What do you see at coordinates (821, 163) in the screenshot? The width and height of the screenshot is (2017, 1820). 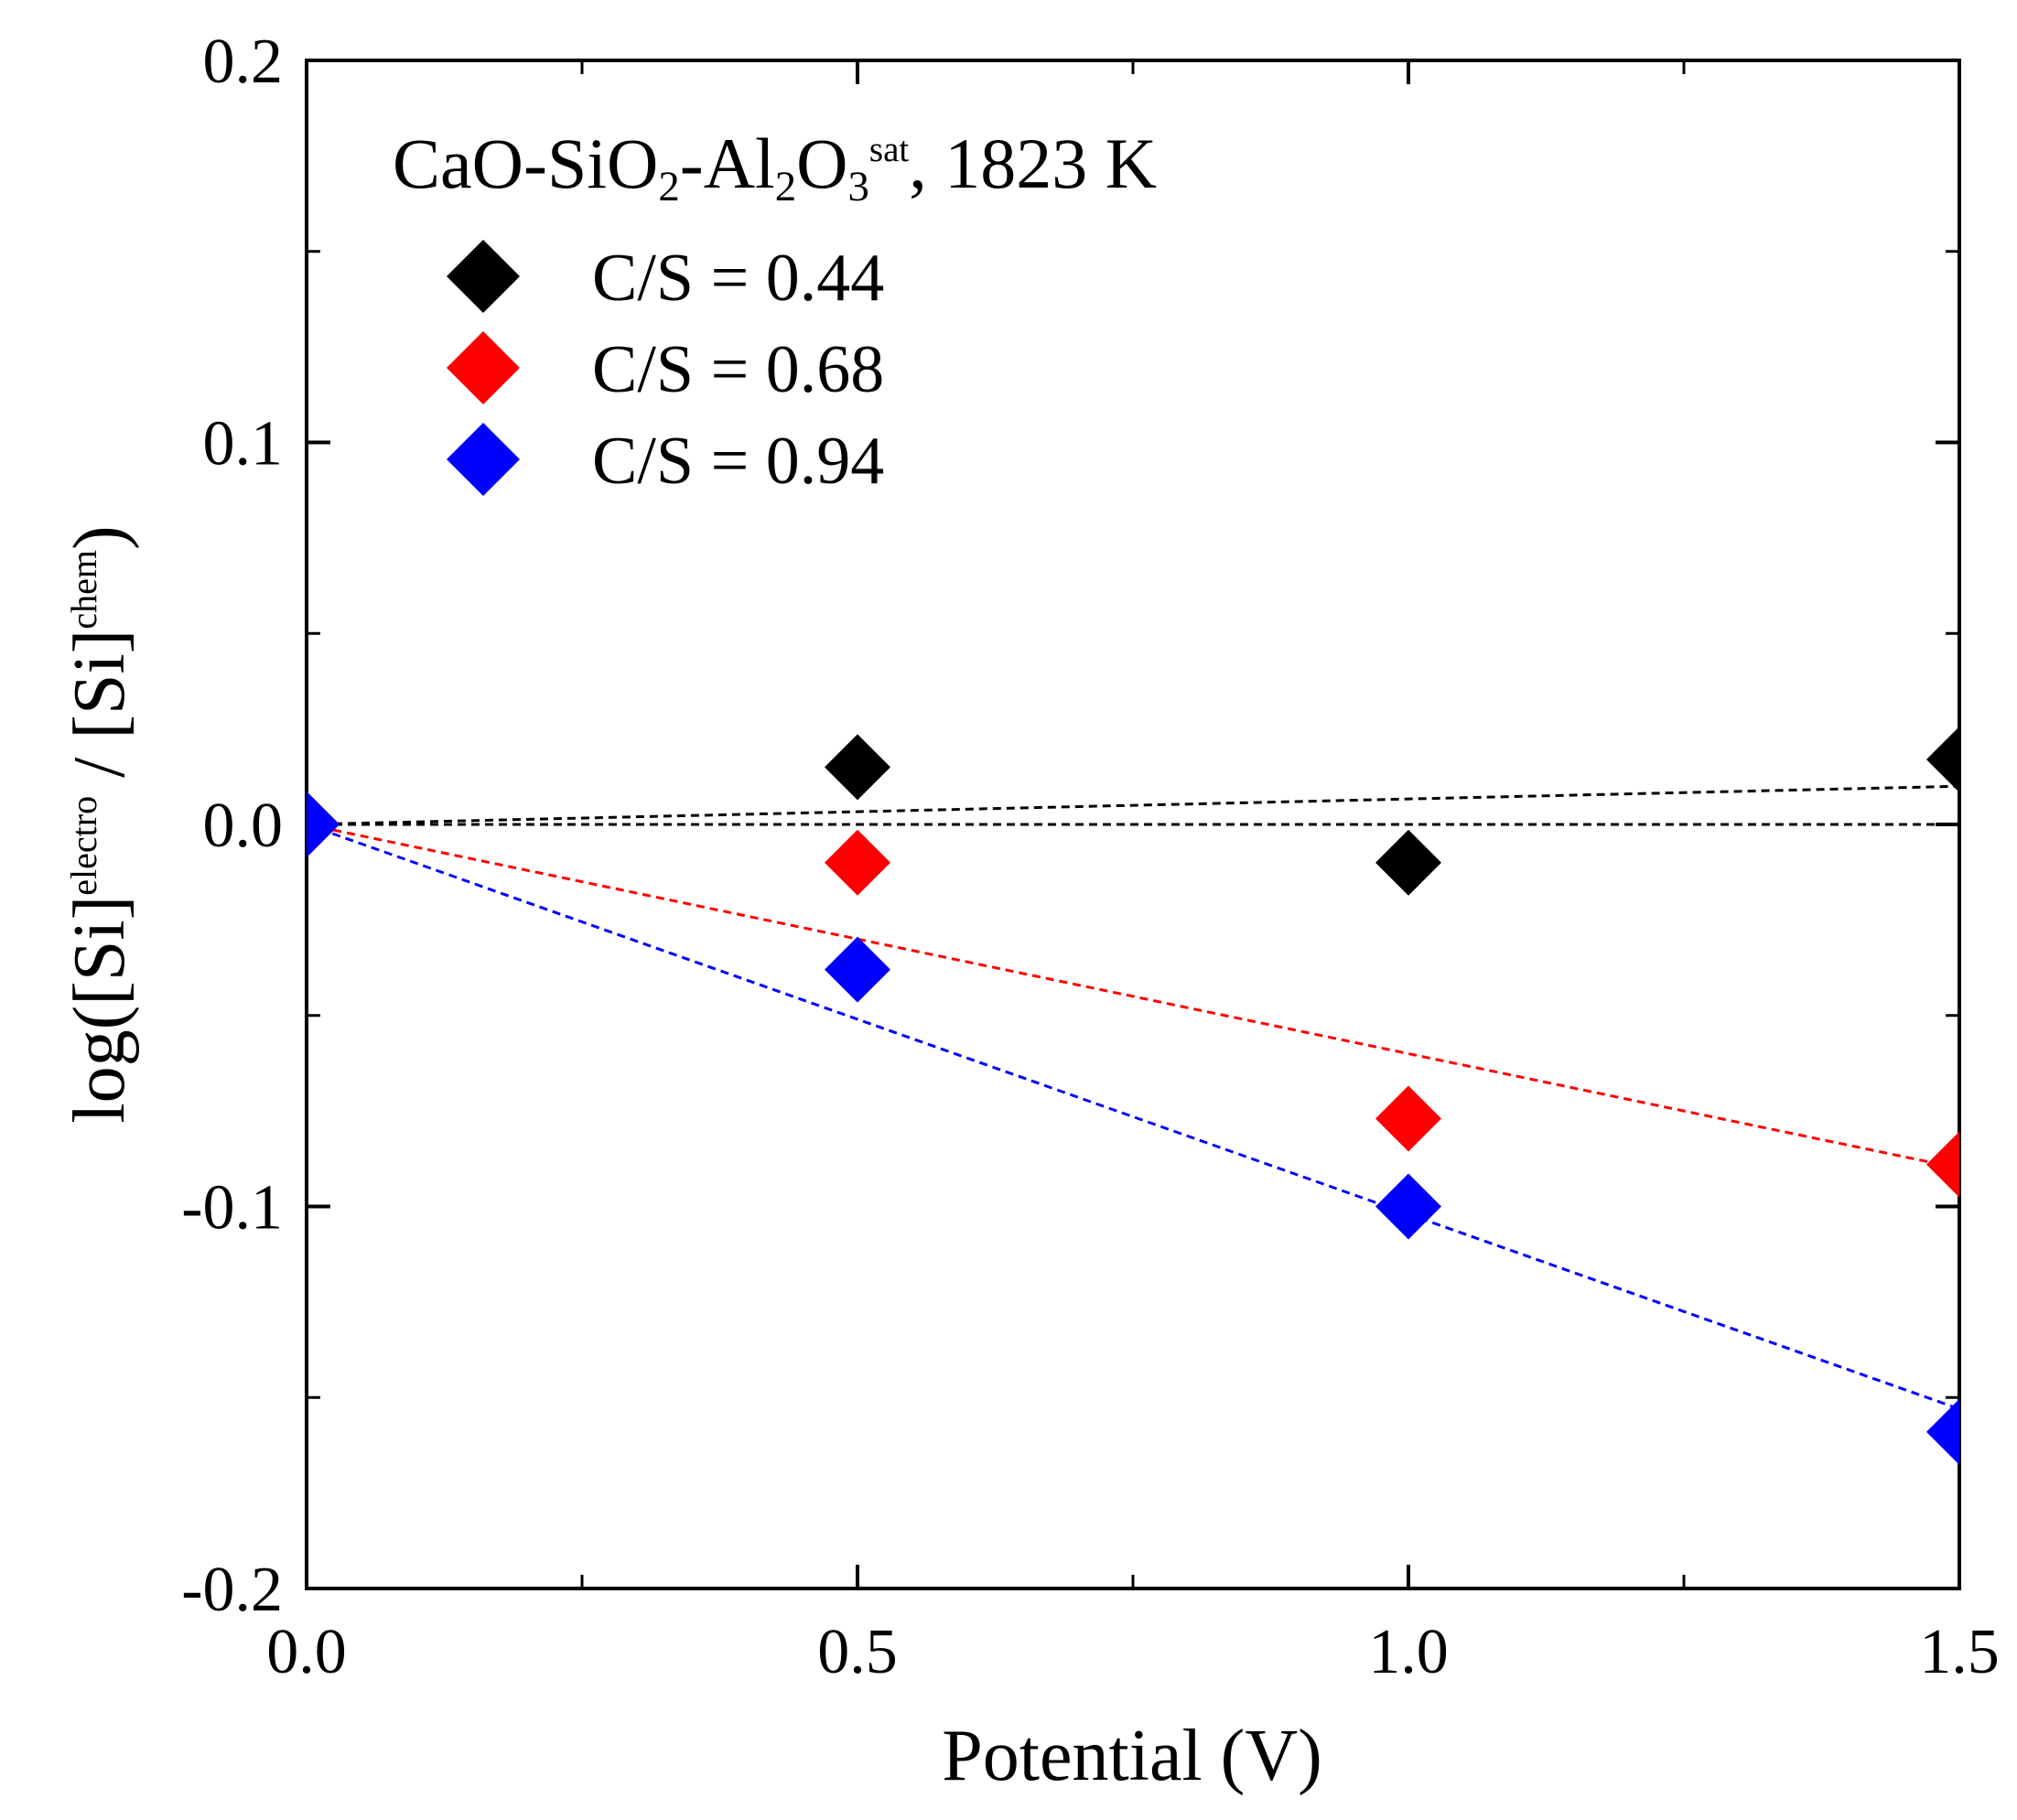 I see `text-run: O` at bounding box center [821, 163].